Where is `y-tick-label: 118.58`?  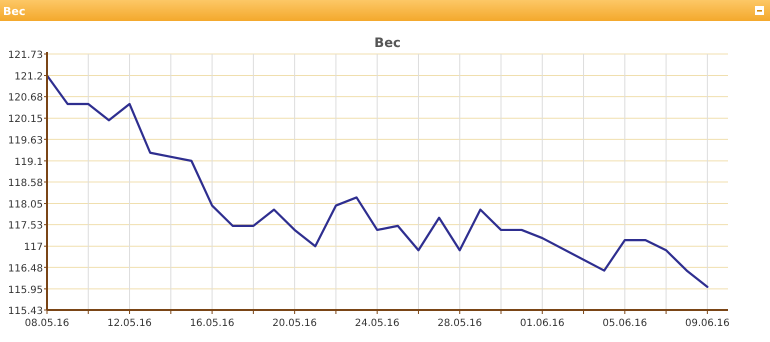 y-tick-label: 118.58 is located at coordinates (25, 183).